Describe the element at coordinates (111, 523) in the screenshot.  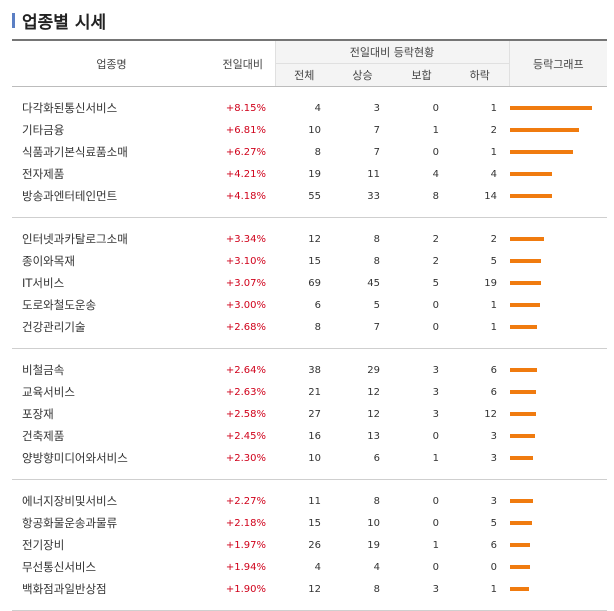
I see `sector-name-link: 항공화물운송과물류` at that location.